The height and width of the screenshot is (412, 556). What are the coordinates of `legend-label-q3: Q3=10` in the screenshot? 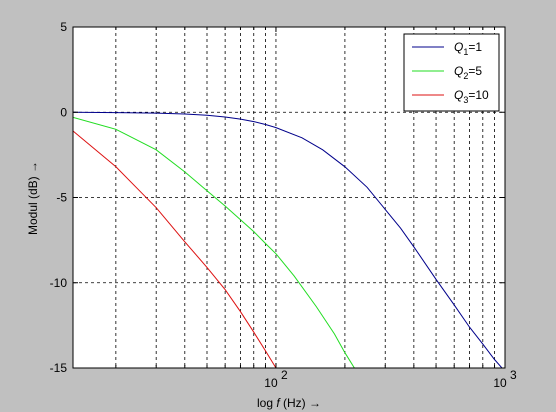 It's located at (471, 96).